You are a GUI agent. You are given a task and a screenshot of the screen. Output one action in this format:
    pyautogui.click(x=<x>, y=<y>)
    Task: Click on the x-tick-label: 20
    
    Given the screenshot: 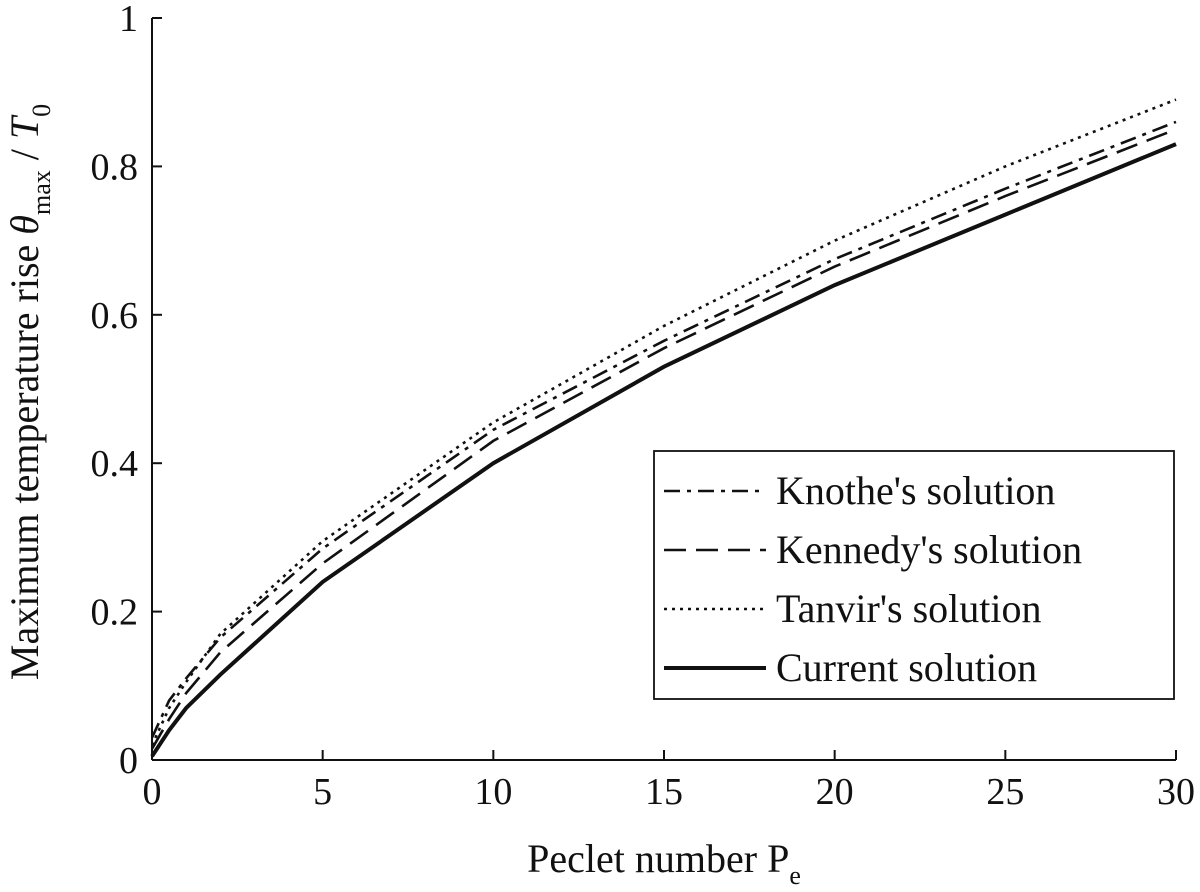 What is the action you would take?
    pyautogui.click(x=835, y=792)
    